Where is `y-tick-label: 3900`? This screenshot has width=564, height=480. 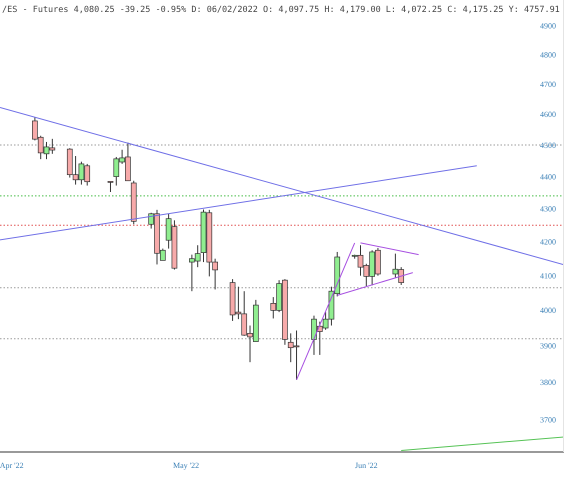
y-tick-label: 3900 is located at coordinates (548, 346).